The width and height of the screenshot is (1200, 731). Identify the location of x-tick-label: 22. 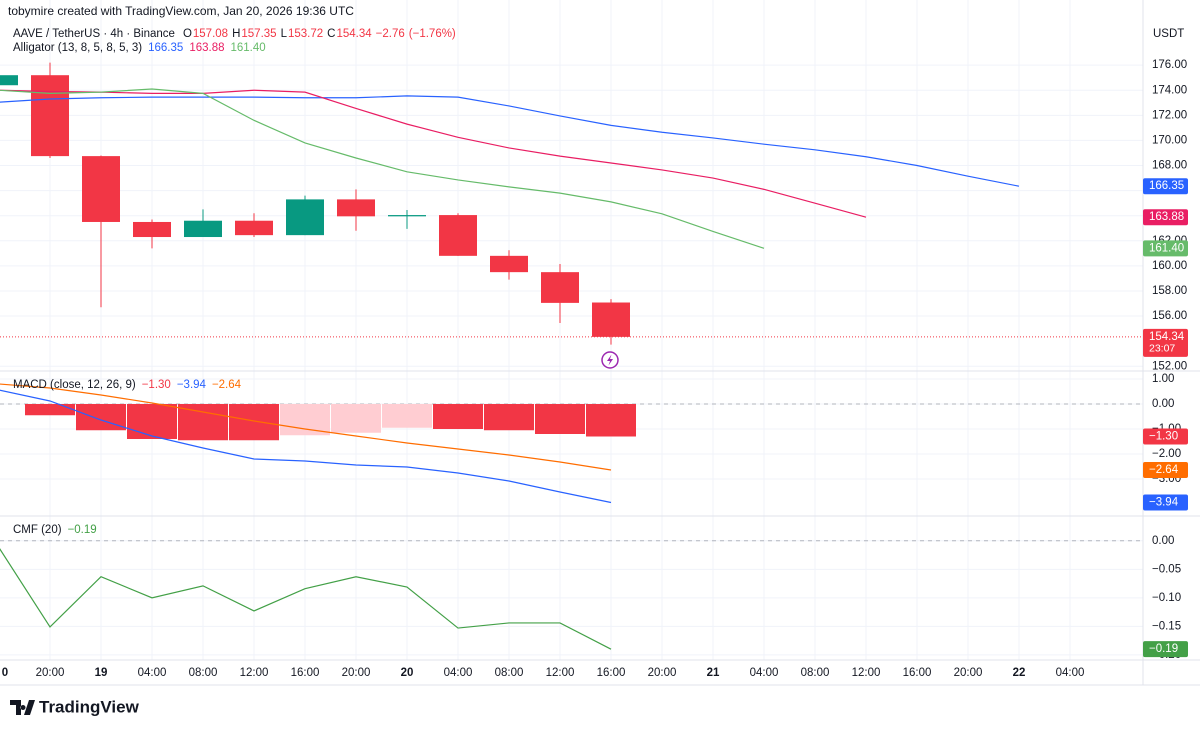
(1019, 673).